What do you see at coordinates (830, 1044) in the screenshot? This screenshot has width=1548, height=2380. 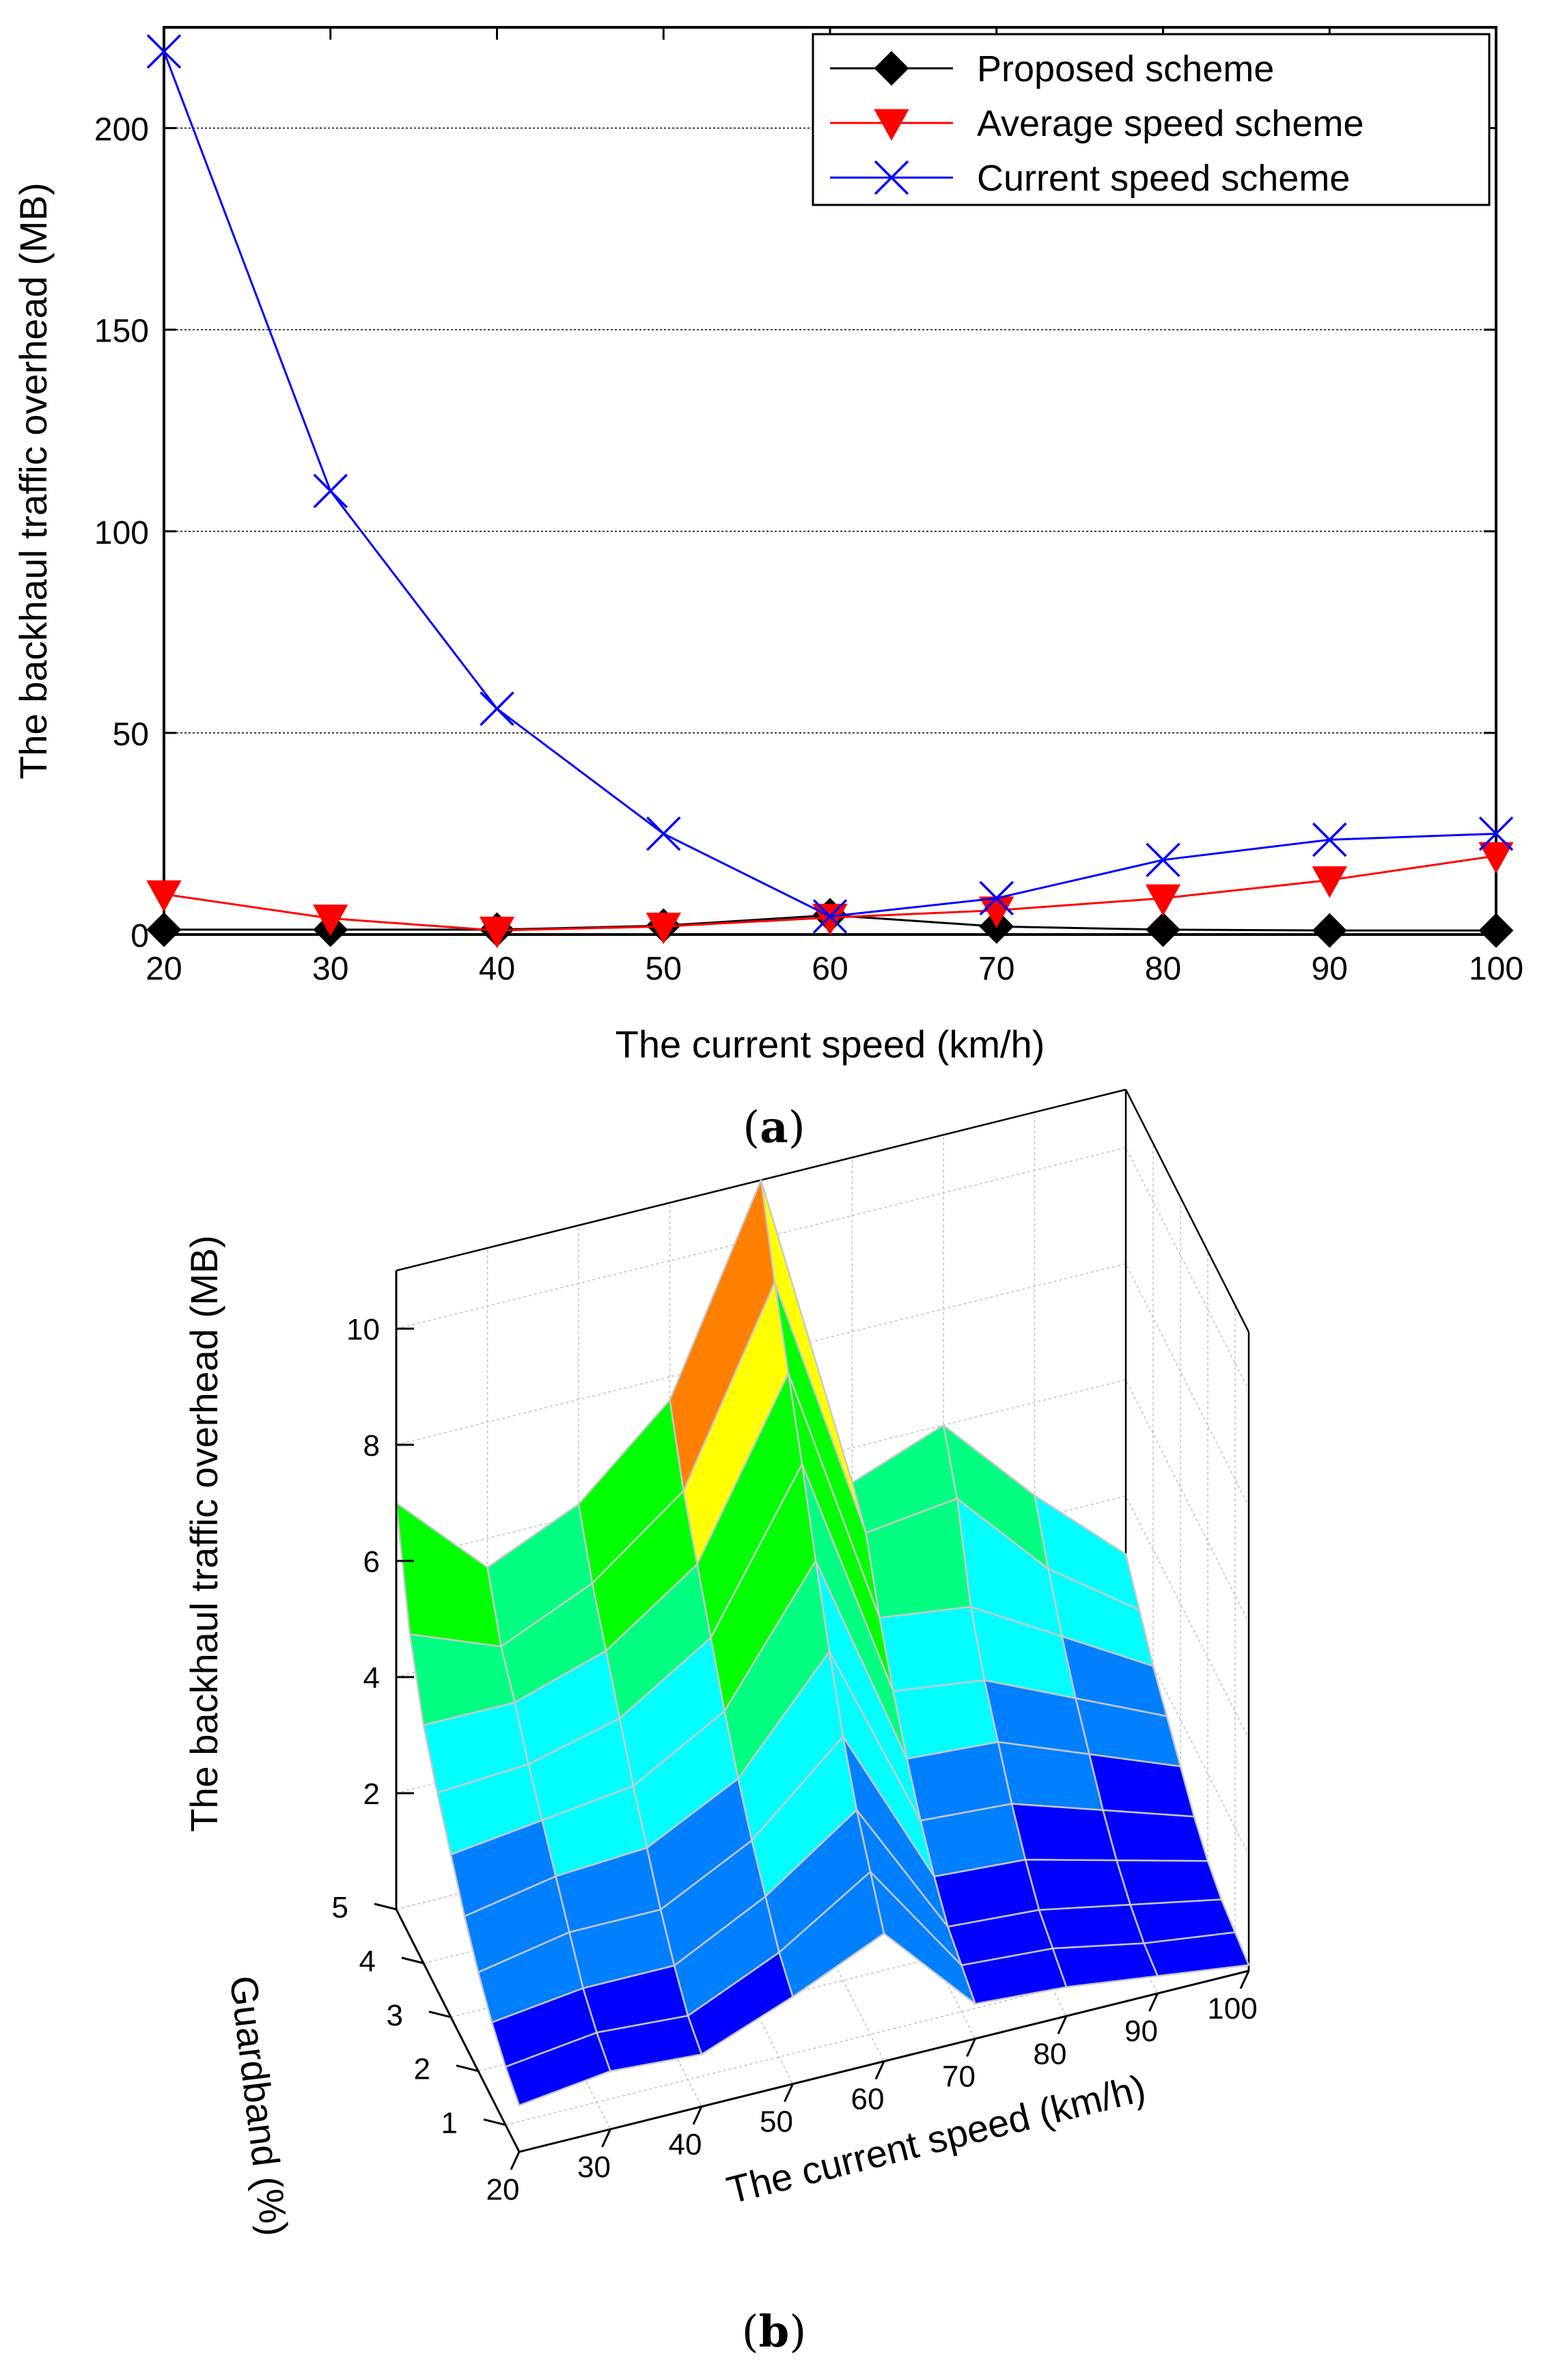 I see `x-axis-label-a: The current speed (km/h)` at bounding box center [830, 1044].